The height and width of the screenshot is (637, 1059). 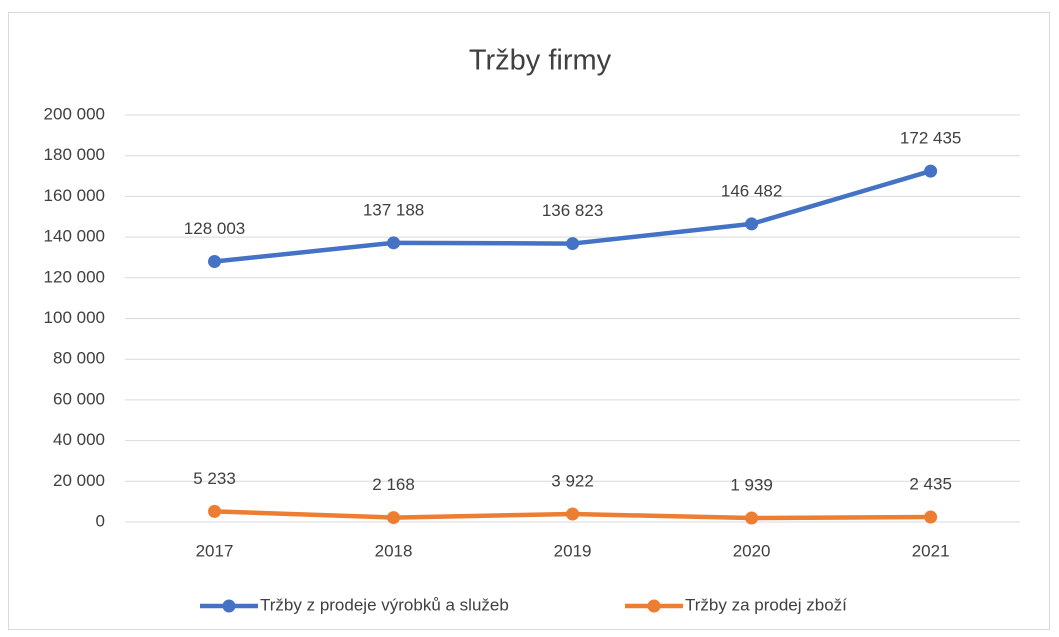 What do you see at coordinates (79, 480) in the screenshot?
I see `y-tick-label: 20 000` at bounding box center [79, 480].